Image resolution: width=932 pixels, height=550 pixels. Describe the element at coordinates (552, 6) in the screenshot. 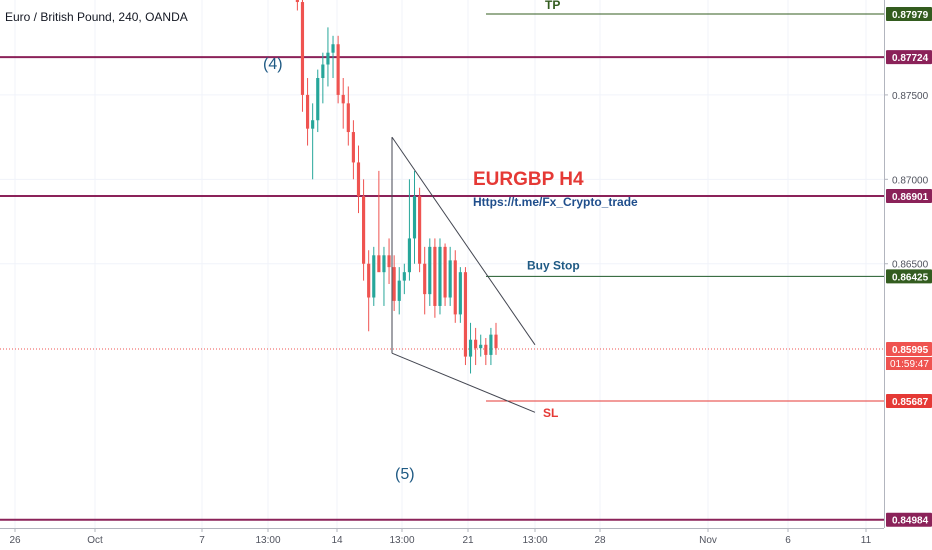

I see `level-name-tp: TP` at that location.